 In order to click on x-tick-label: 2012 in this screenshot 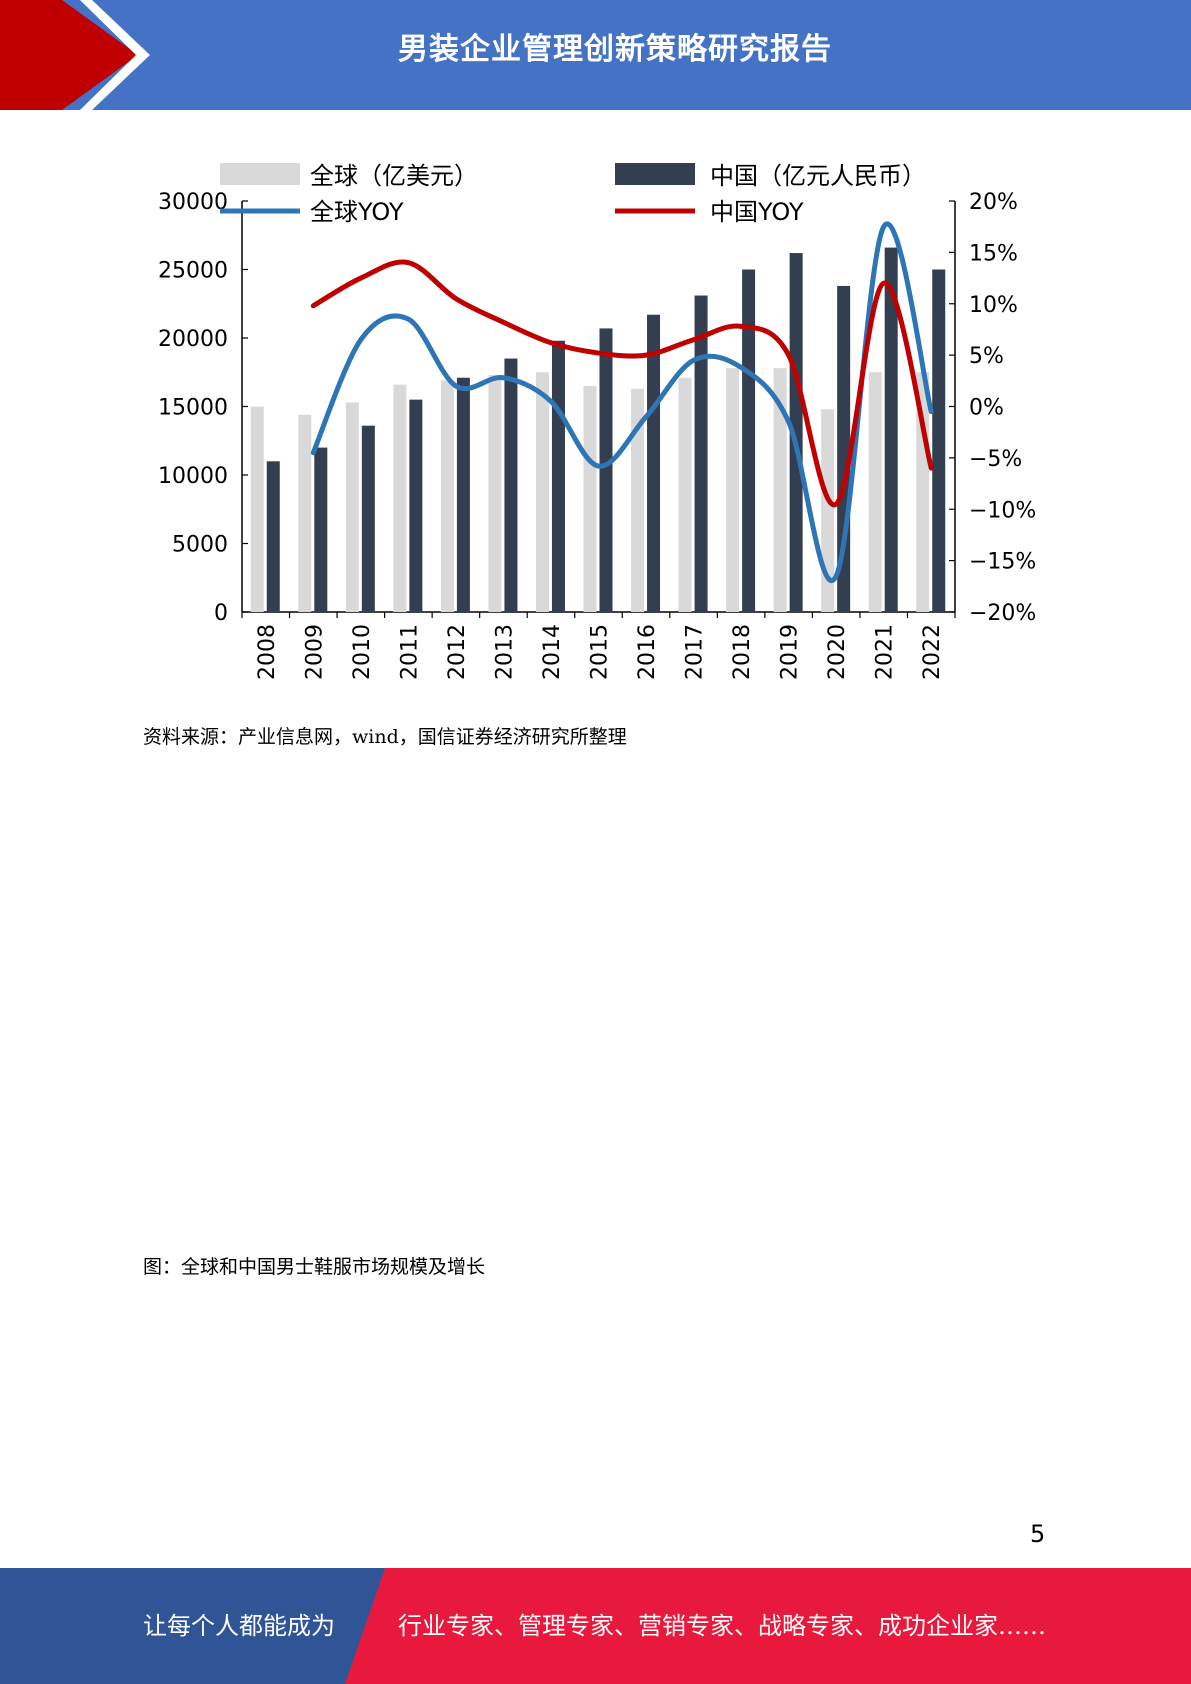, I will do `click(457, 652)`.